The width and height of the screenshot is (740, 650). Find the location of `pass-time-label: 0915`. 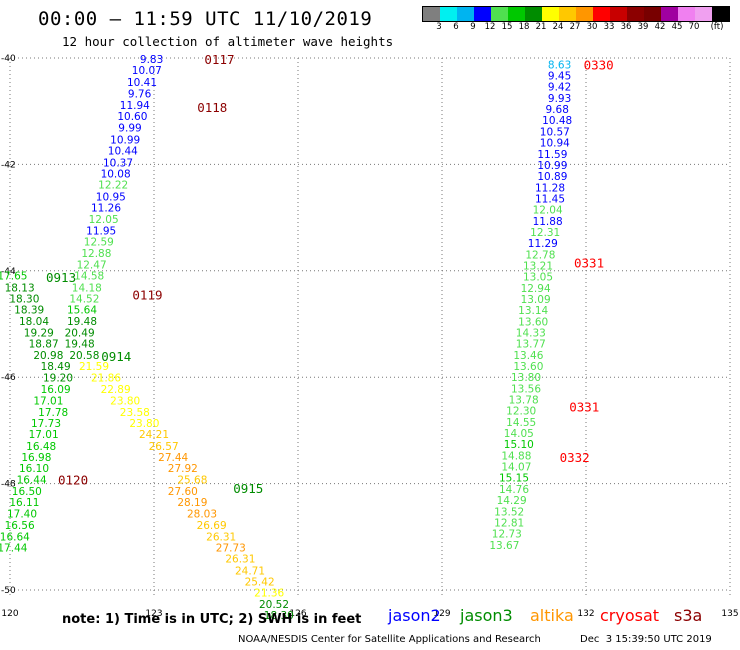

pass-time-label: 0915 is located at coordinates (248, 488).